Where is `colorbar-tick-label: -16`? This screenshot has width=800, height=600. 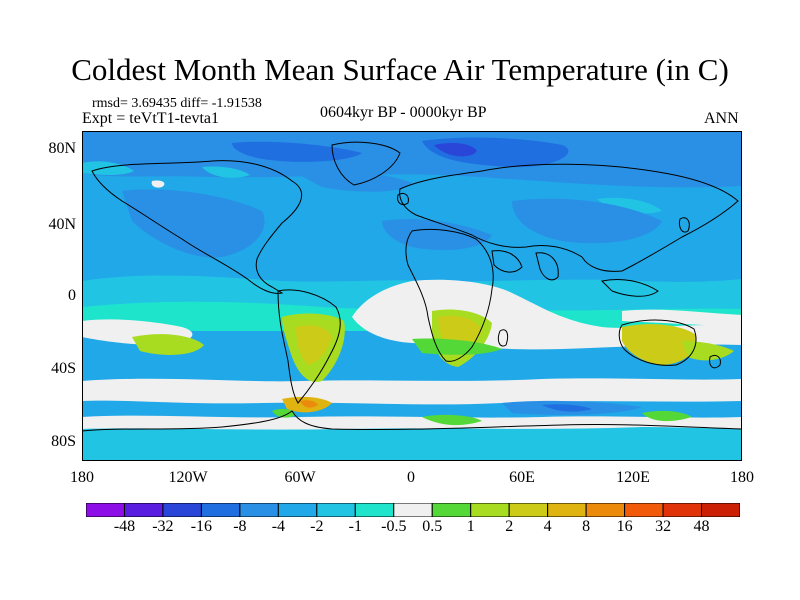 colorbar-tick-label: -16 is located at coordinates (201, 526).